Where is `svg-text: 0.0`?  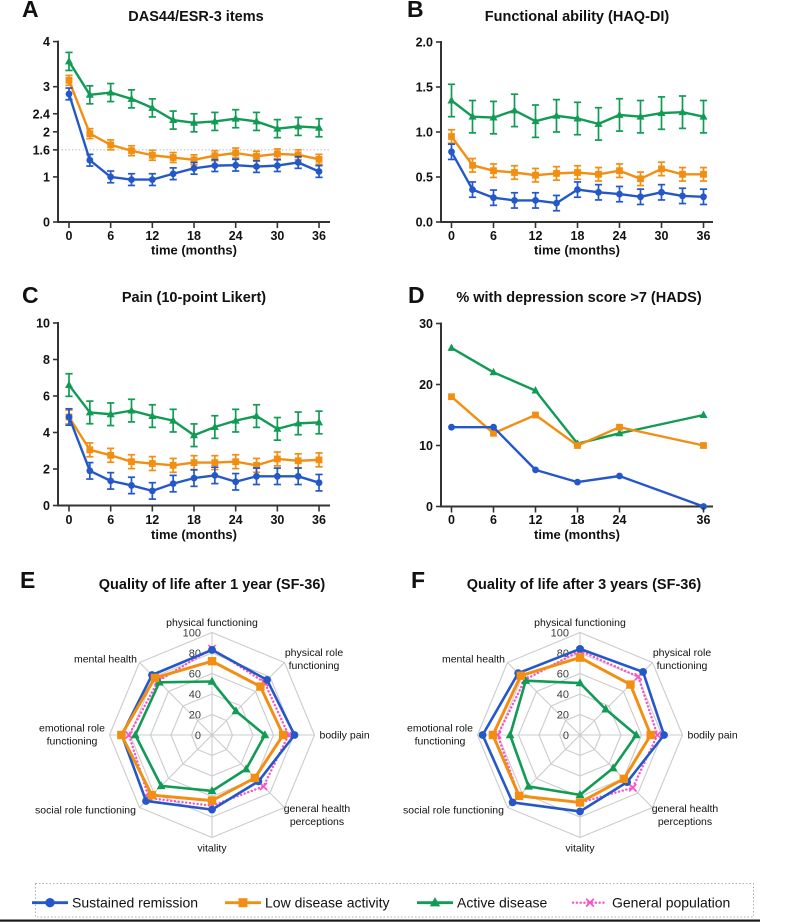
svg-text: 0.0 is located at coordinates (424, 223).